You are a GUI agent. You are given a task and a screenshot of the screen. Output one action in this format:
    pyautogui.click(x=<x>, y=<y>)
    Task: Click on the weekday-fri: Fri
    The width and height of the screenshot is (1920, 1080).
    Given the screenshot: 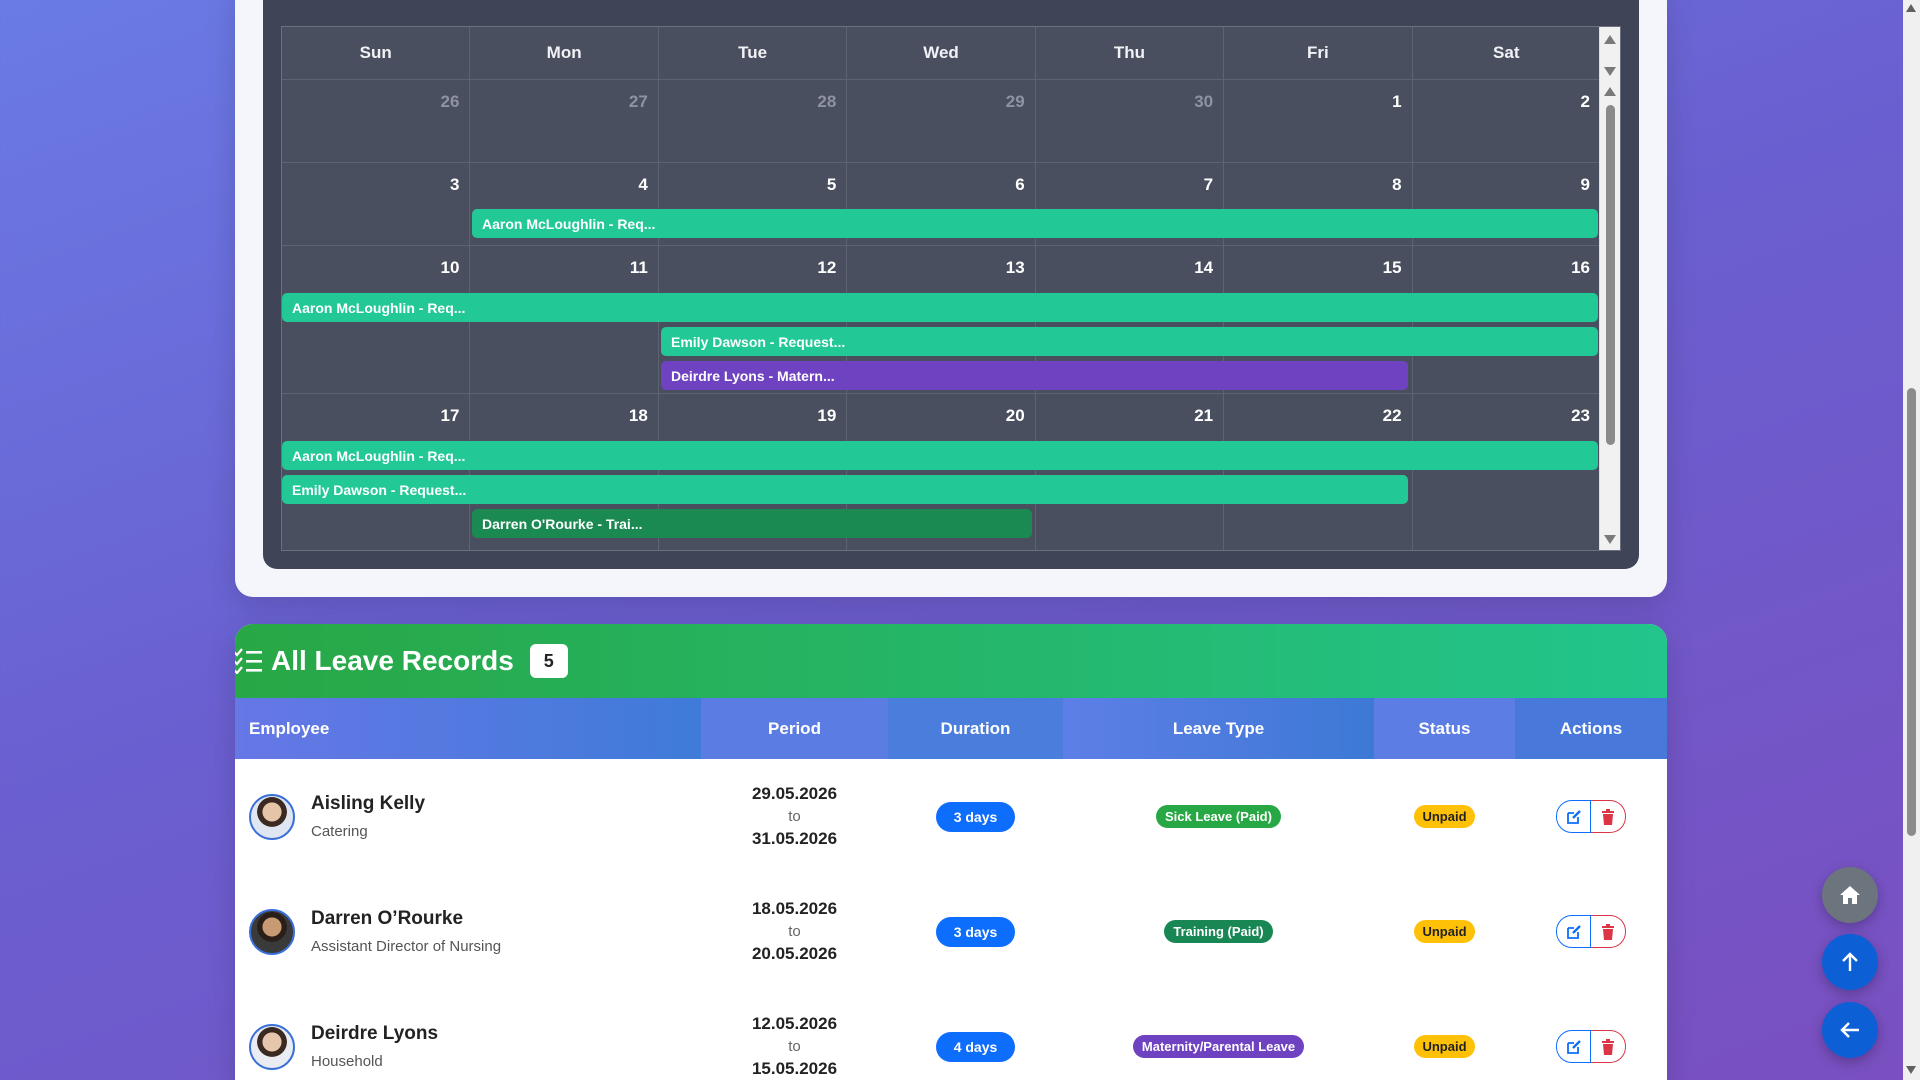 What is the action you would take?
    pyautogui.click(x=1318, y=53)
    